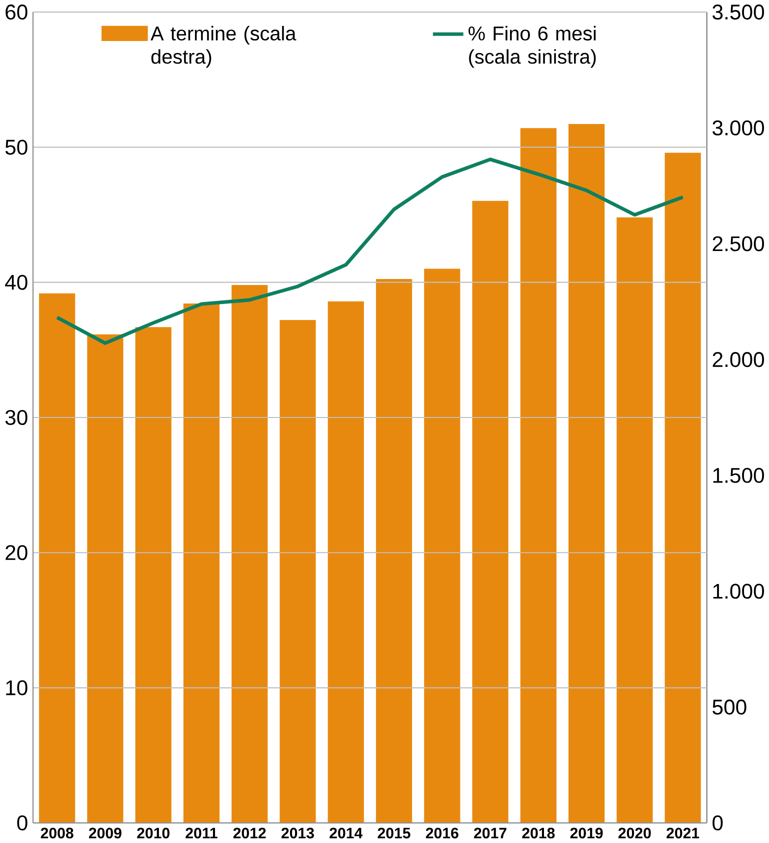  I want to click on legend-label: % Fino 6 mesi (scala sinistra), so click(532, 47).